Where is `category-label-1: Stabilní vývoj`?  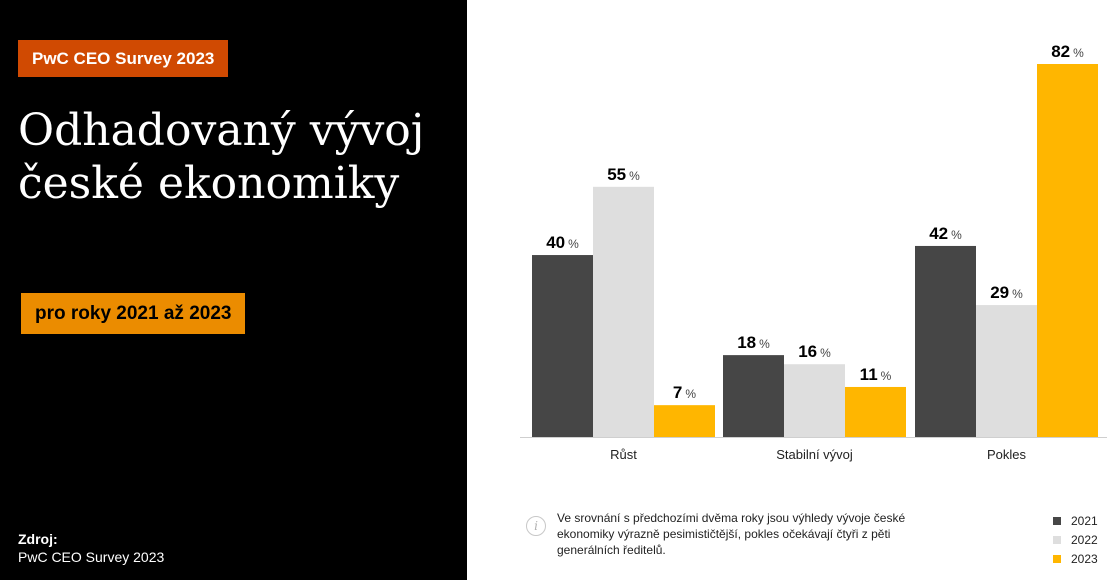 category-label-1: Stabilní vývoj is located at coordinates (814, 454).